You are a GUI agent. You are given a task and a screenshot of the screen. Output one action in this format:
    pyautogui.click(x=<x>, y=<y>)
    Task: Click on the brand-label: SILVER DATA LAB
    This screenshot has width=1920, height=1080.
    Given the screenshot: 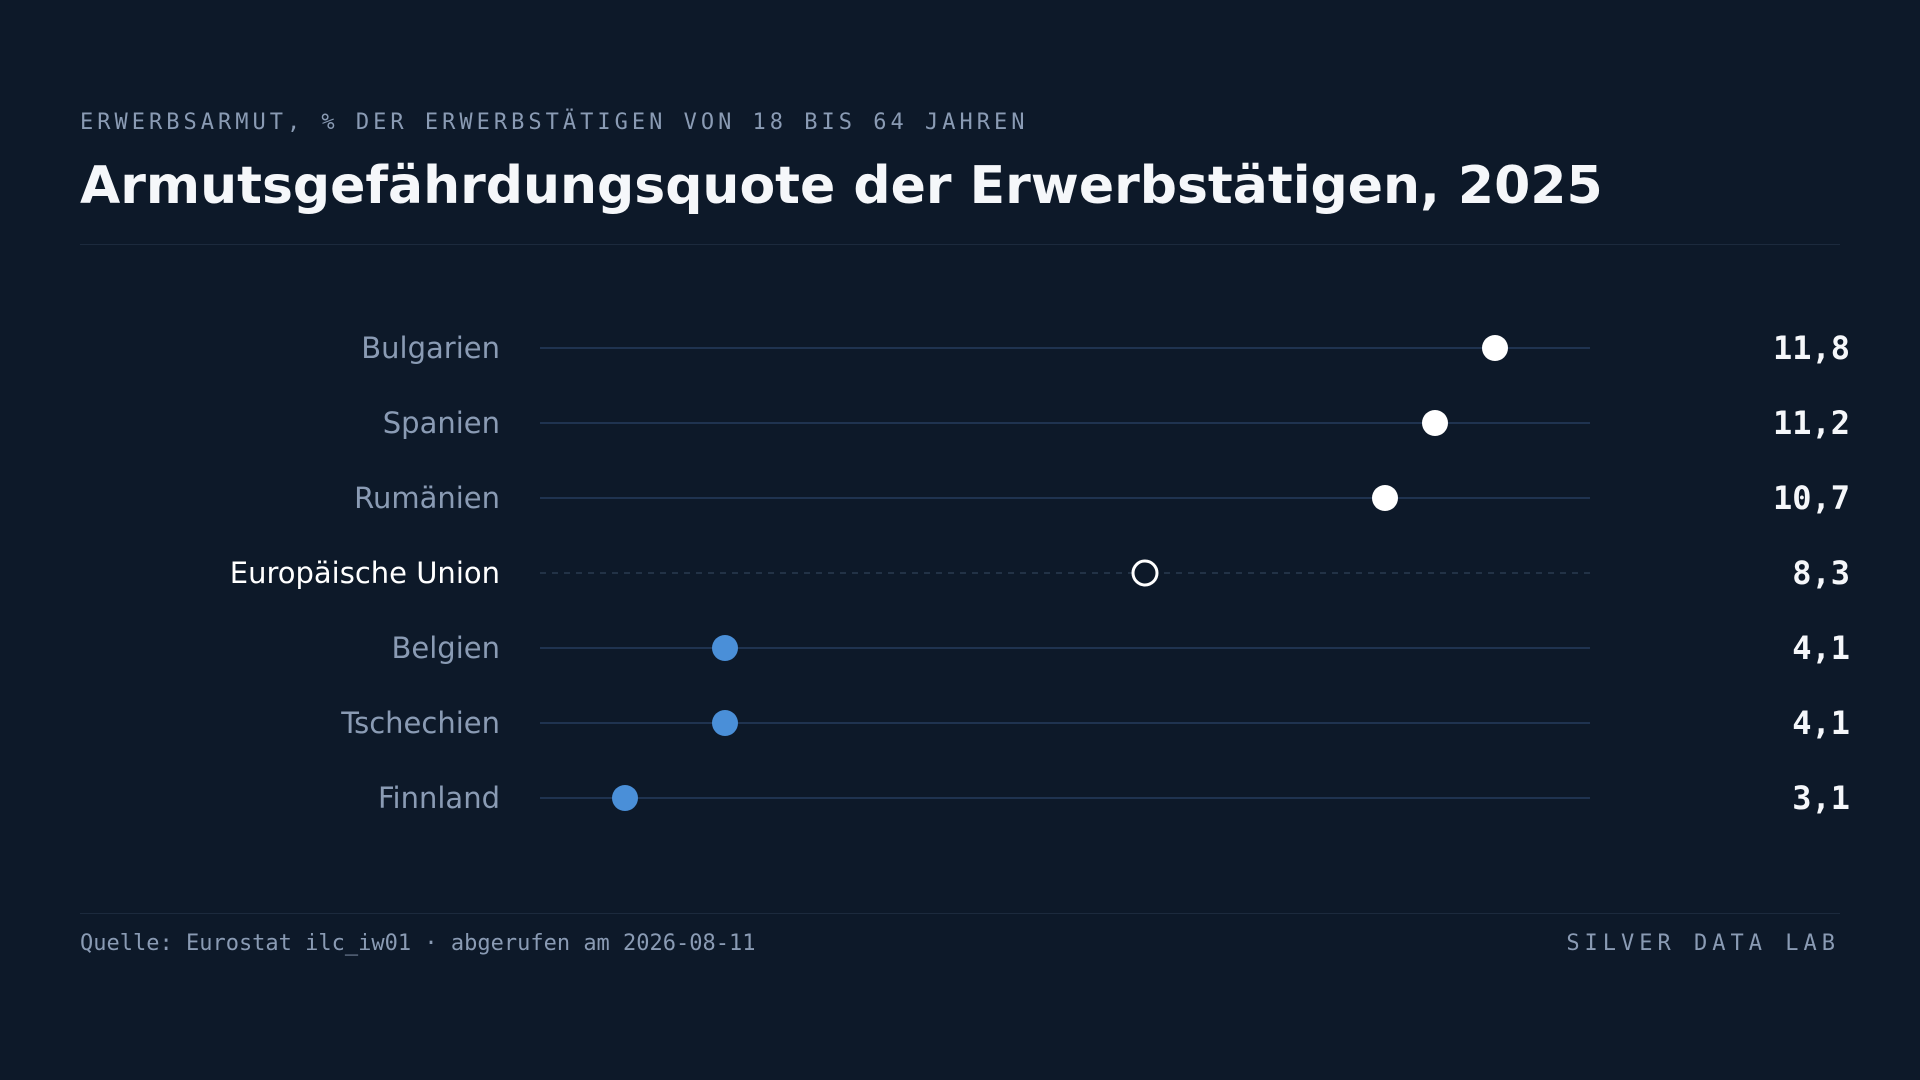 What is the action you would take?
    pyautogui.click(x=1703, y=943)
    